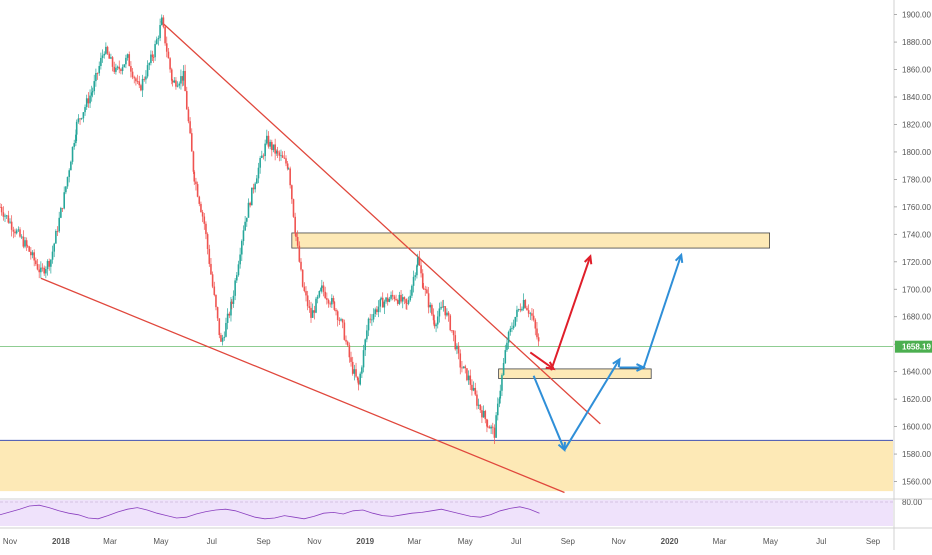 The image size is (932, 555). What do you see at coordinates (616, 362) in the screenshot?
I see `blue-arrow-head` at bounding box center [616, 362].